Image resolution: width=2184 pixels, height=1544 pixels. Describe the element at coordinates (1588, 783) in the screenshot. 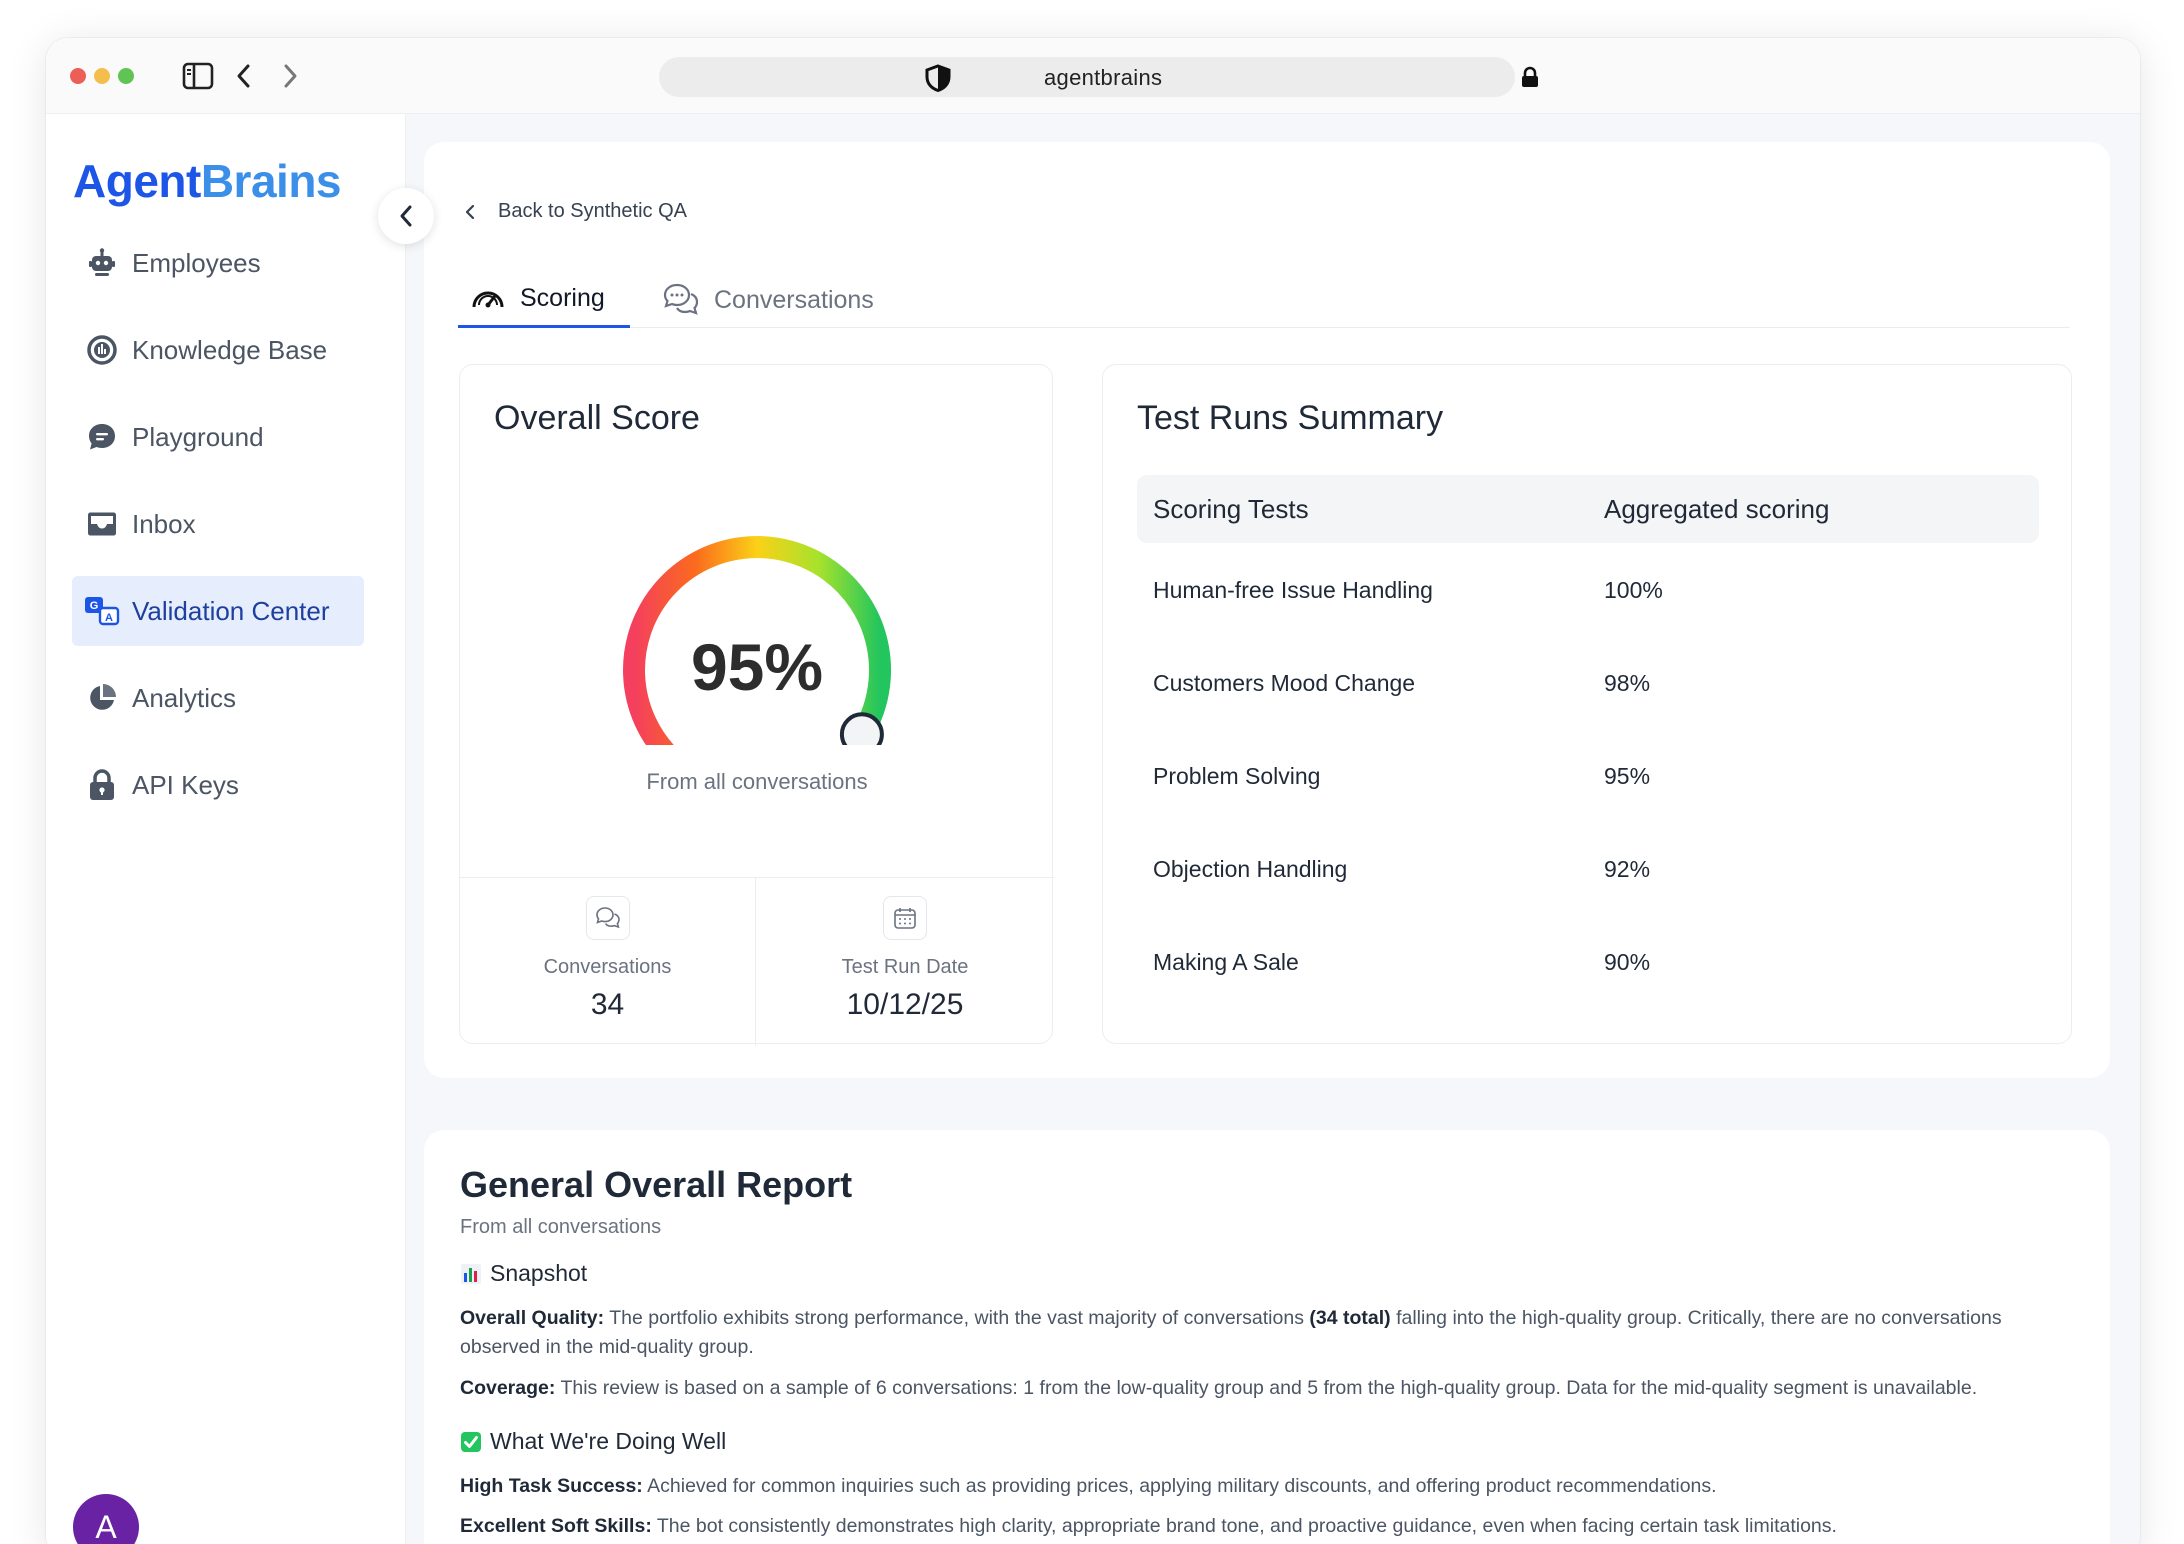

I see `table-row: Problem Solving 95%` at that location.